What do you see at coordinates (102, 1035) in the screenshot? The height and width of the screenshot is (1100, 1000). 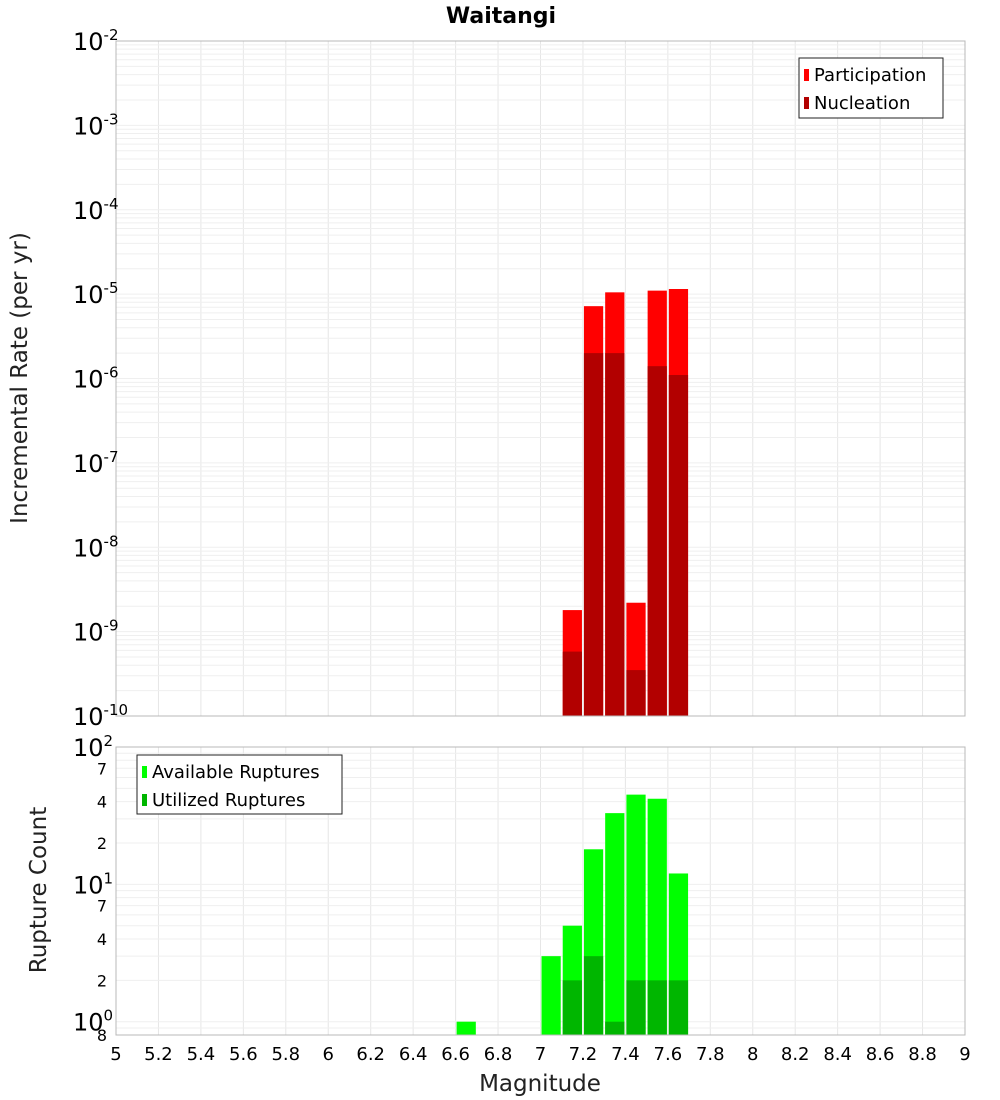 I see `y-tick-label: 8` at bounding box center [102, 1035].